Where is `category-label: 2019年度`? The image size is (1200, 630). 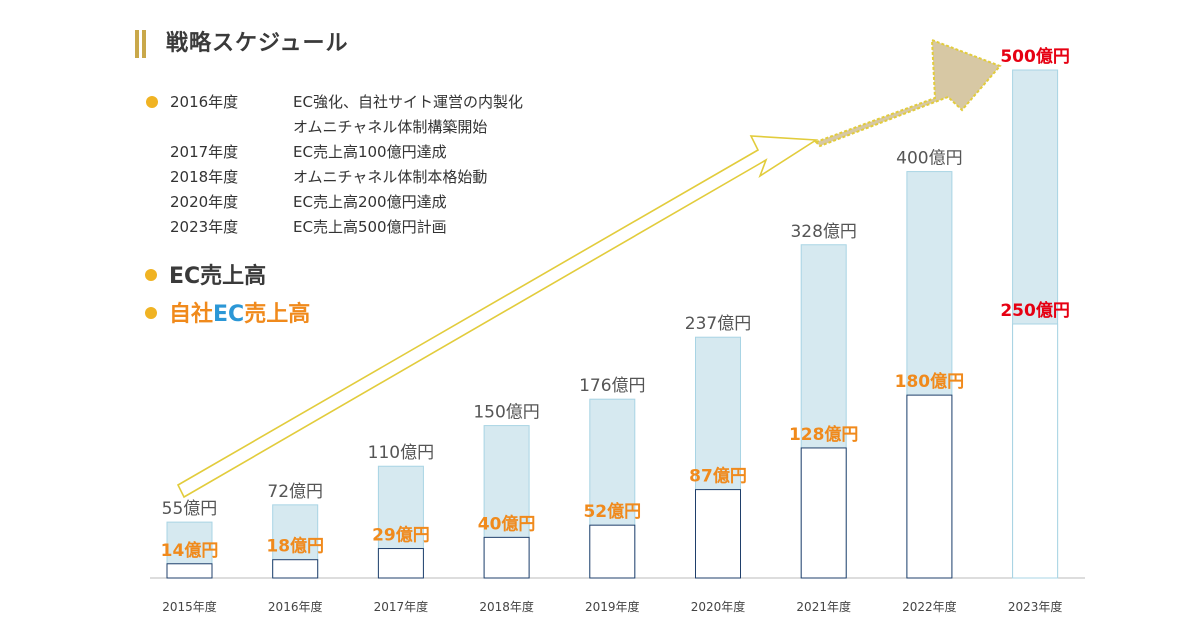
category-label: 2019年度 is located at coordinates (612, 606).